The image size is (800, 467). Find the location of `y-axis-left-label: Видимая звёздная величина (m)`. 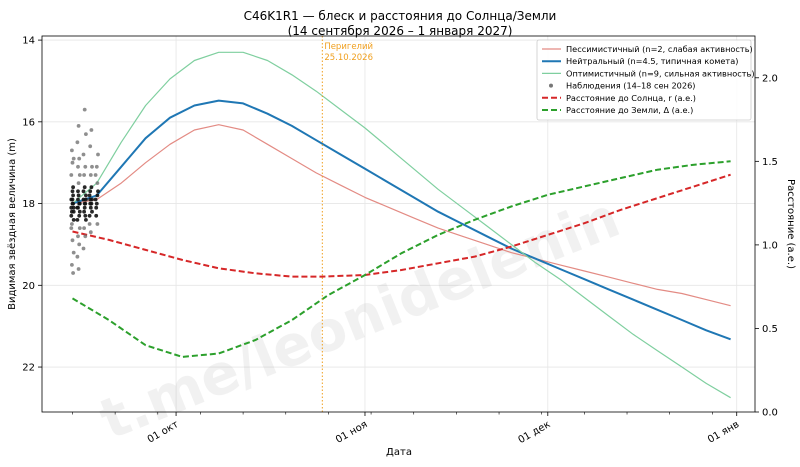

y-axis-left-label: Видимая звёздная величина (m) is located at coordinates (12, 224).